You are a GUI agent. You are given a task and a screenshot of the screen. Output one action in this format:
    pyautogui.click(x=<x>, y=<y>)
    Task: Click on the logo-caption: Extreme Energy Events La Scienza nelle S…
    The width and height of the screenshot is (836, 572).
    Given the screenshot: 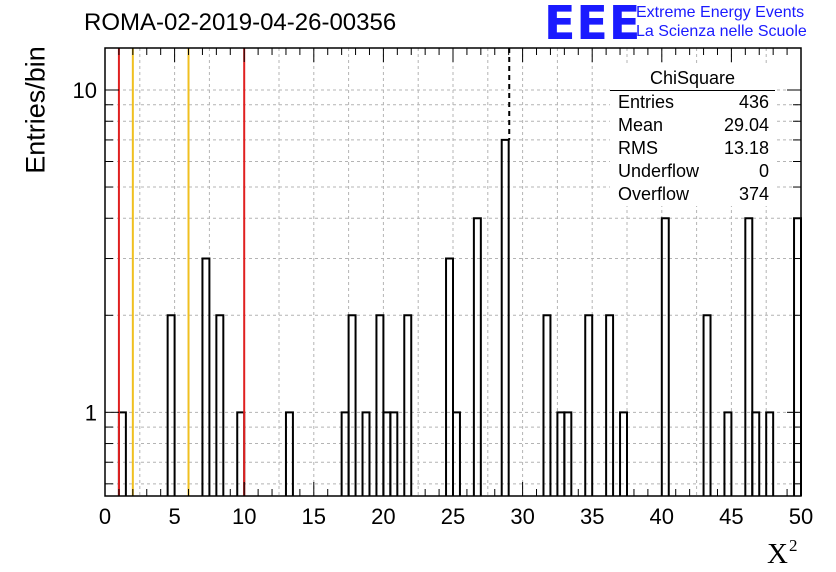 What is the action you would take?
    pyautogui.click(x=721, y=22)
    